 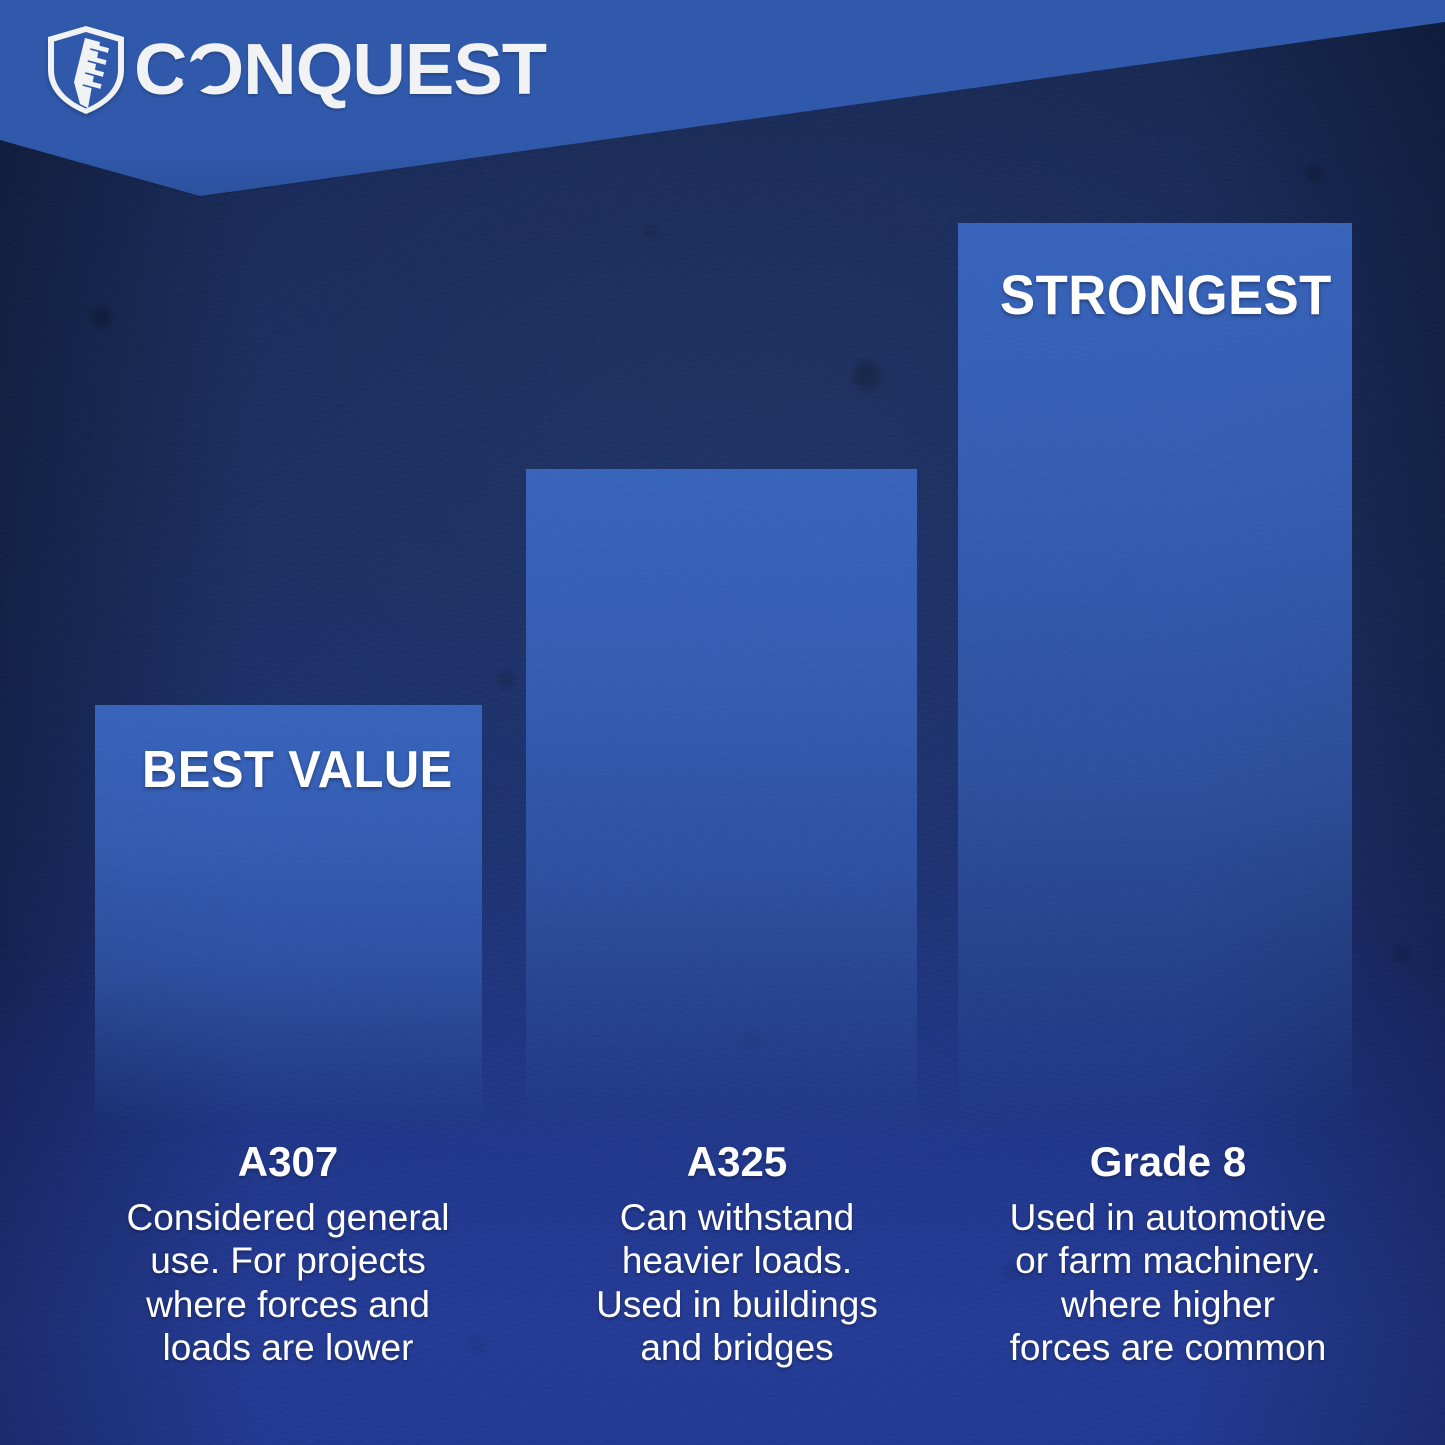 I want to click on shield-bolt-icon, so click(x=86, y=70).